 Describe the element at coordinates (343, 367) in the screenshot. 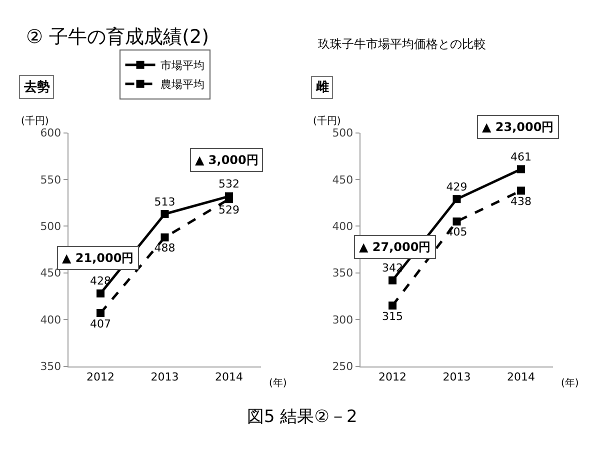

I see `y-tick-label: 250` at that location.